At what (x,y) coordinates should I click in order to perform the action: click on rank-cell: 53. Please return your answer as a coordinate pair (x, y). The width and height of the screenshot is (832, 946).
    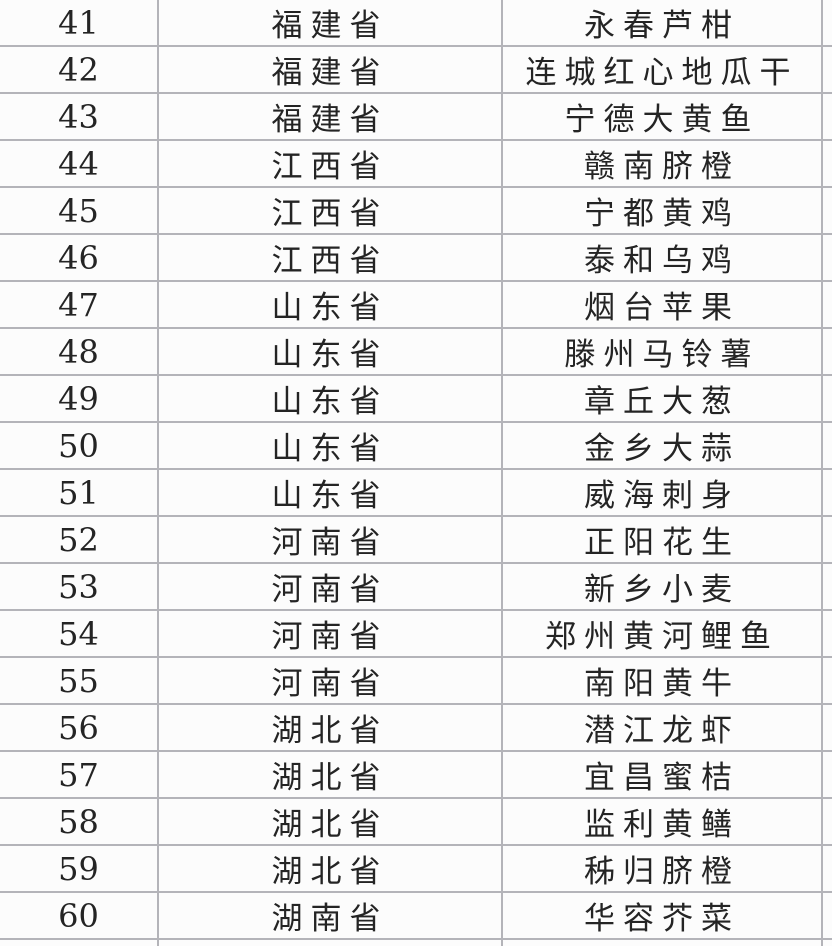
    Looking at the image, I should click on (79, 587).